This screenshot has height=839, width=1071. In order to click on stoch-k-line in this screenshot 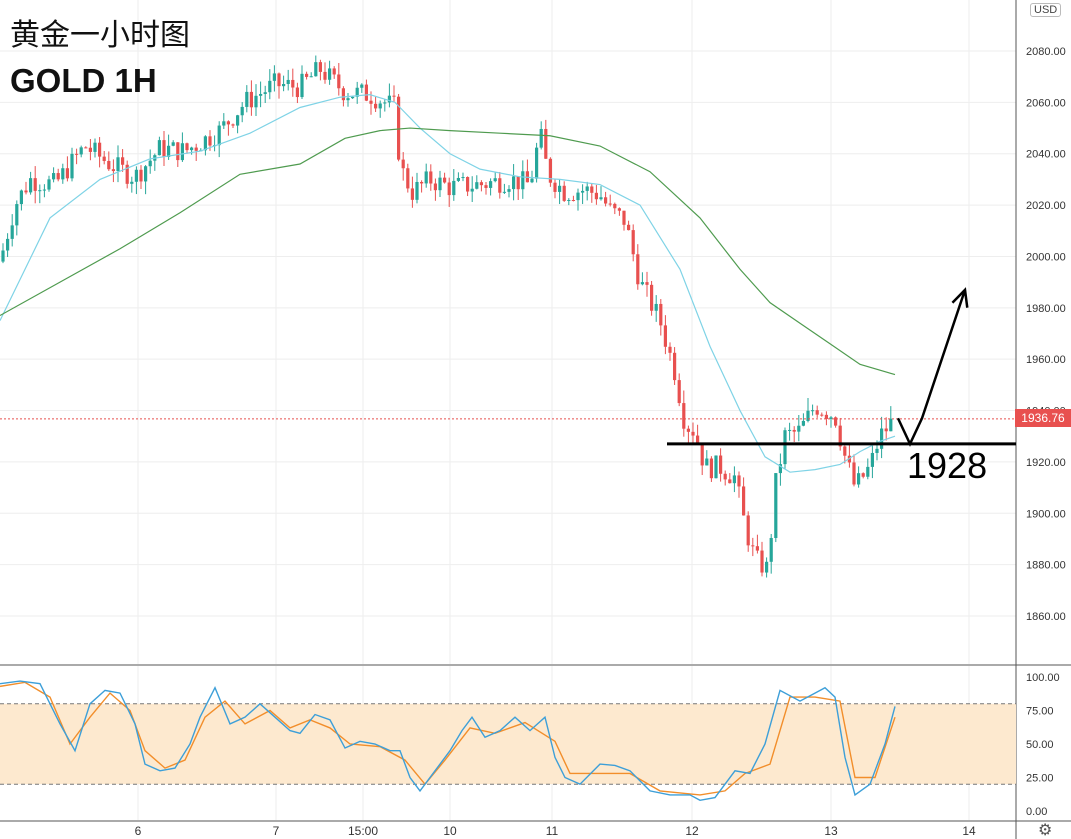, I will do `click(448, 741)`.